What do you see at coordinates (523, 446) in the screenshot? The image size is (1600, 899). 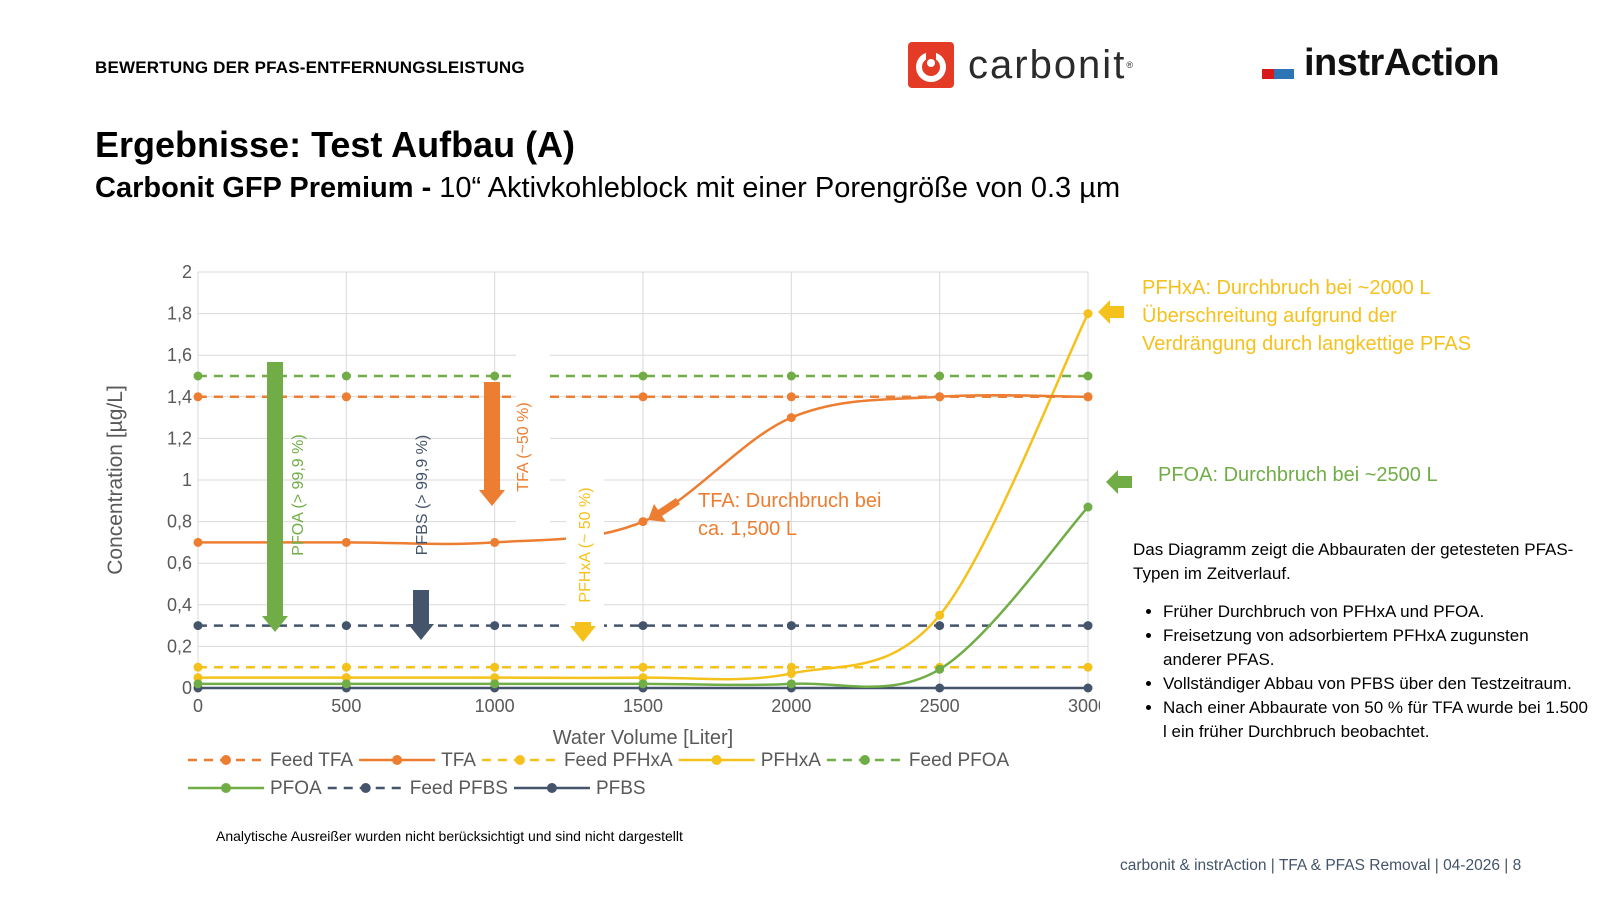 I see `reduction-label: TFA (~50 %)` at bounding box center [523, 446].